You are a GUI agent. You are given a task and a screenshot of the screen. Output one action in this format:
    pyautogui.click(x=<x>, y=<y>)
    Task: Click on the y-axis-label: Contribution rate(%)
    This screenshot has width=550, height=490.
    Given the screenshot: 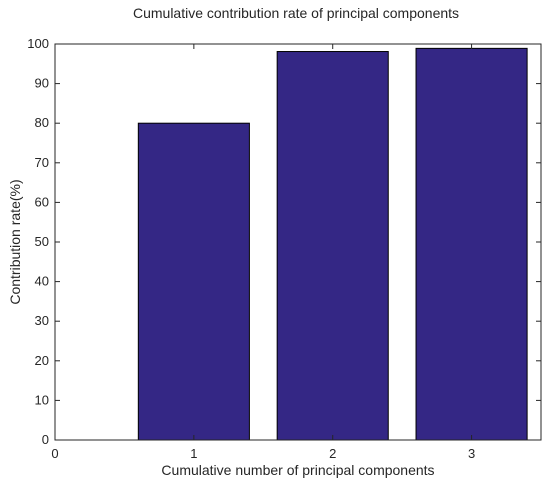 What is the action you would take?
    pyautogui.click(x=15, y=241)
    